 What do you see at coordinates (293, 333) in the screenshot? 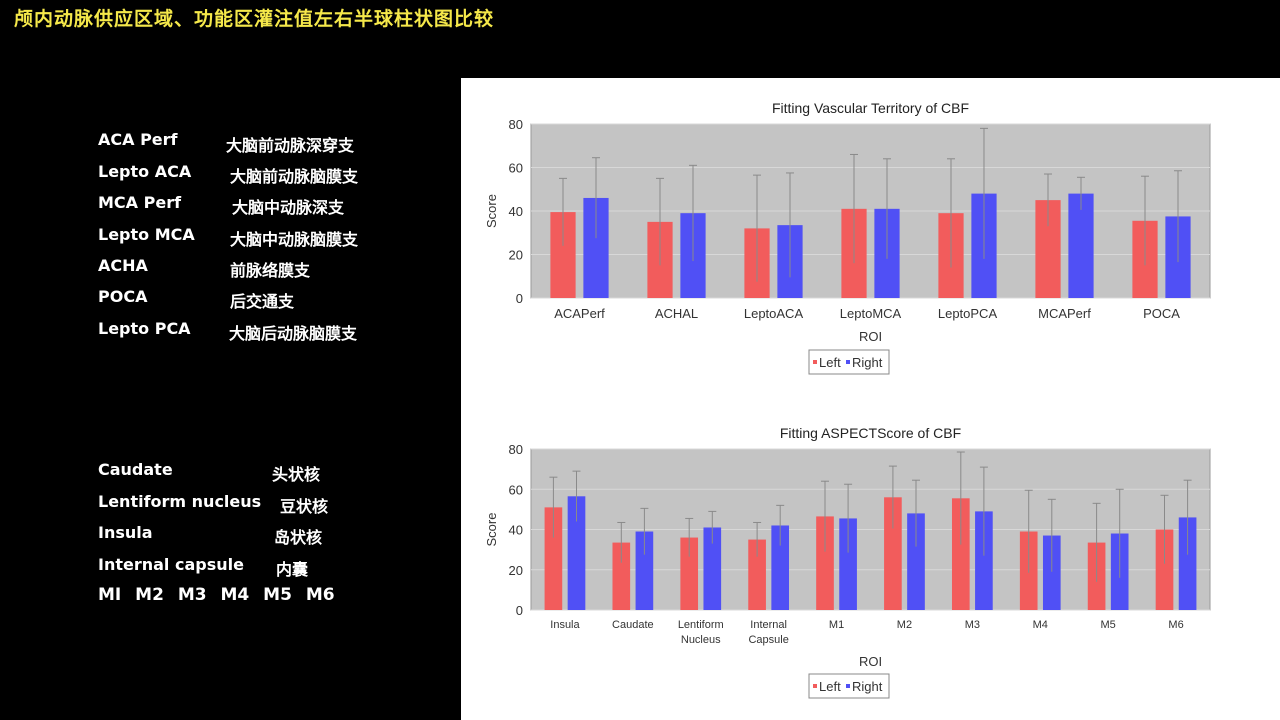
I see `legend-definition: 大脑后动脉脑膜支` at bounding box center [293, 333].